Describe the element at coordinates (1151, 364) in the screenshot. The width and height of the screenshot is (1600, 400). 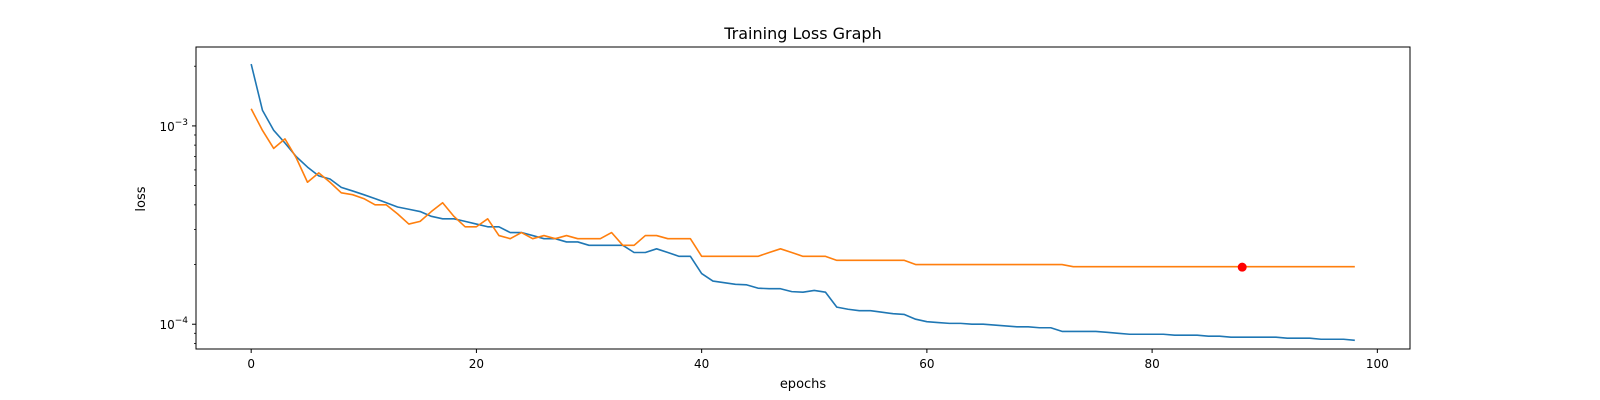
I see `x-tick-label: 80` at that location.